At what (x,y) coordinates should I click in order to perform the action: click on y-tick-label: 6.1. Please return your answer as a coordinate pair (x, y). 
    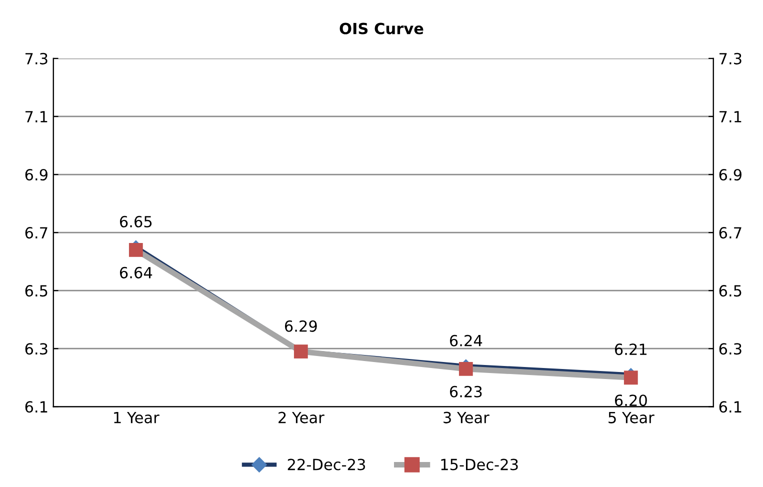
    Looking at the image, I should click on (36, 407).